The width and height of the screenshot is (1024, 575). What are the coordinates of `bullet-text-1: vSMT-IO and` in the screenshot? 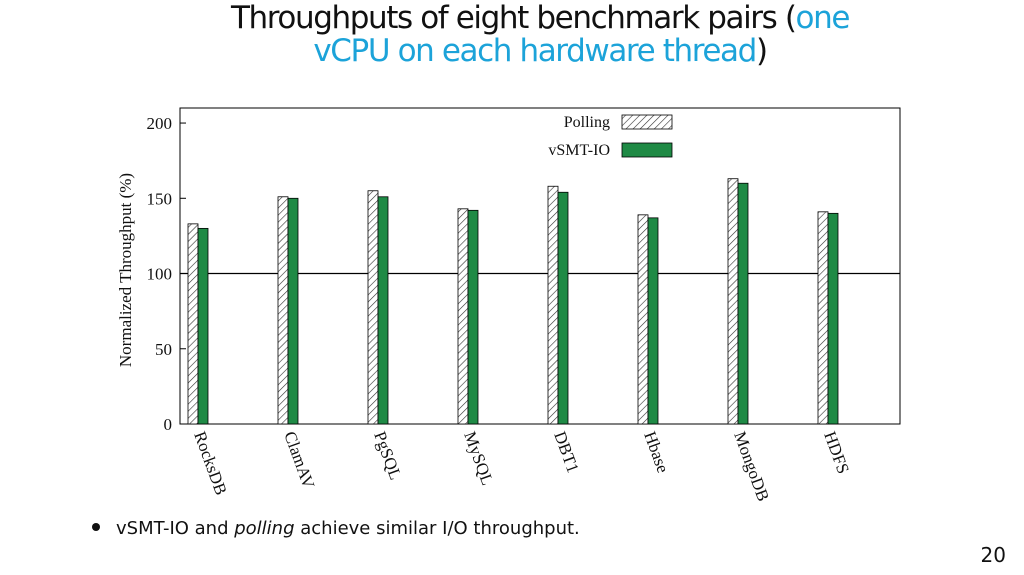 It's located at (175, 528).